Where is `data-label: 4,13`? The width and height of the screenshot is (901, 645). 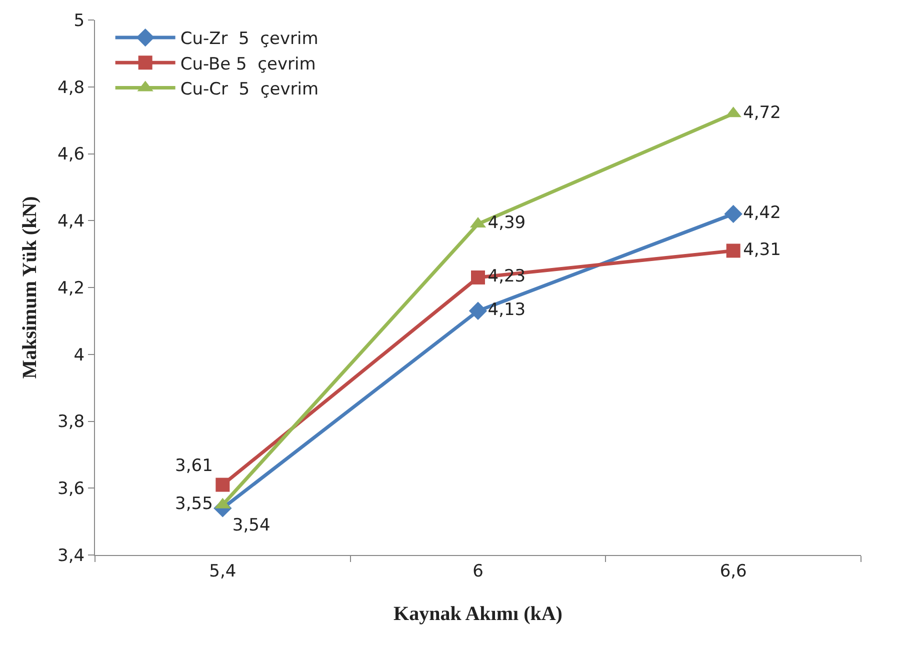
data-label: 4,13 is located at coordinates (507, 310).